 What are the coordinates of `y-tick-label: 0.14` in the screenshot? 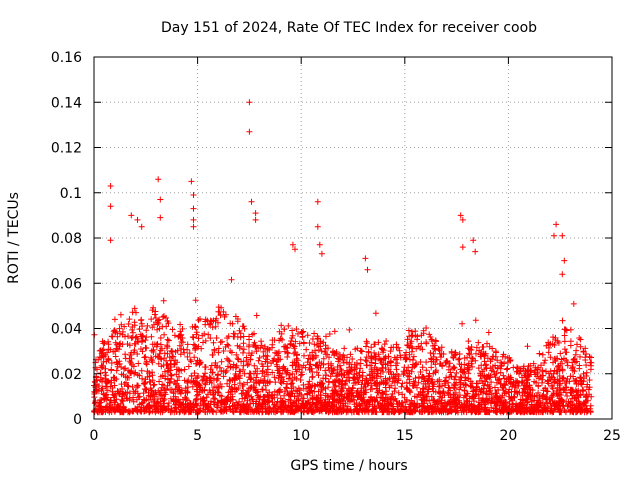 It's located at (66, 103).